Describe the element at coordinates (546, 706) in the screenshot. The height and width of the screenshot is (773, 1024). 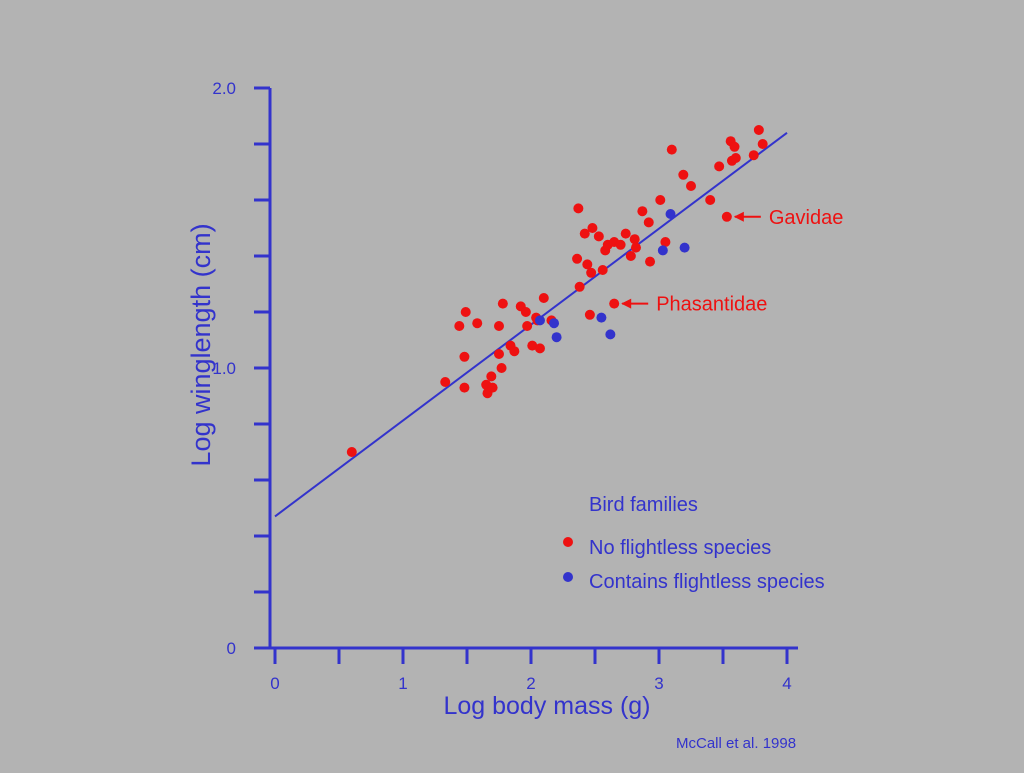
I see `x-axis-label: Log body mass (g)` at that location.